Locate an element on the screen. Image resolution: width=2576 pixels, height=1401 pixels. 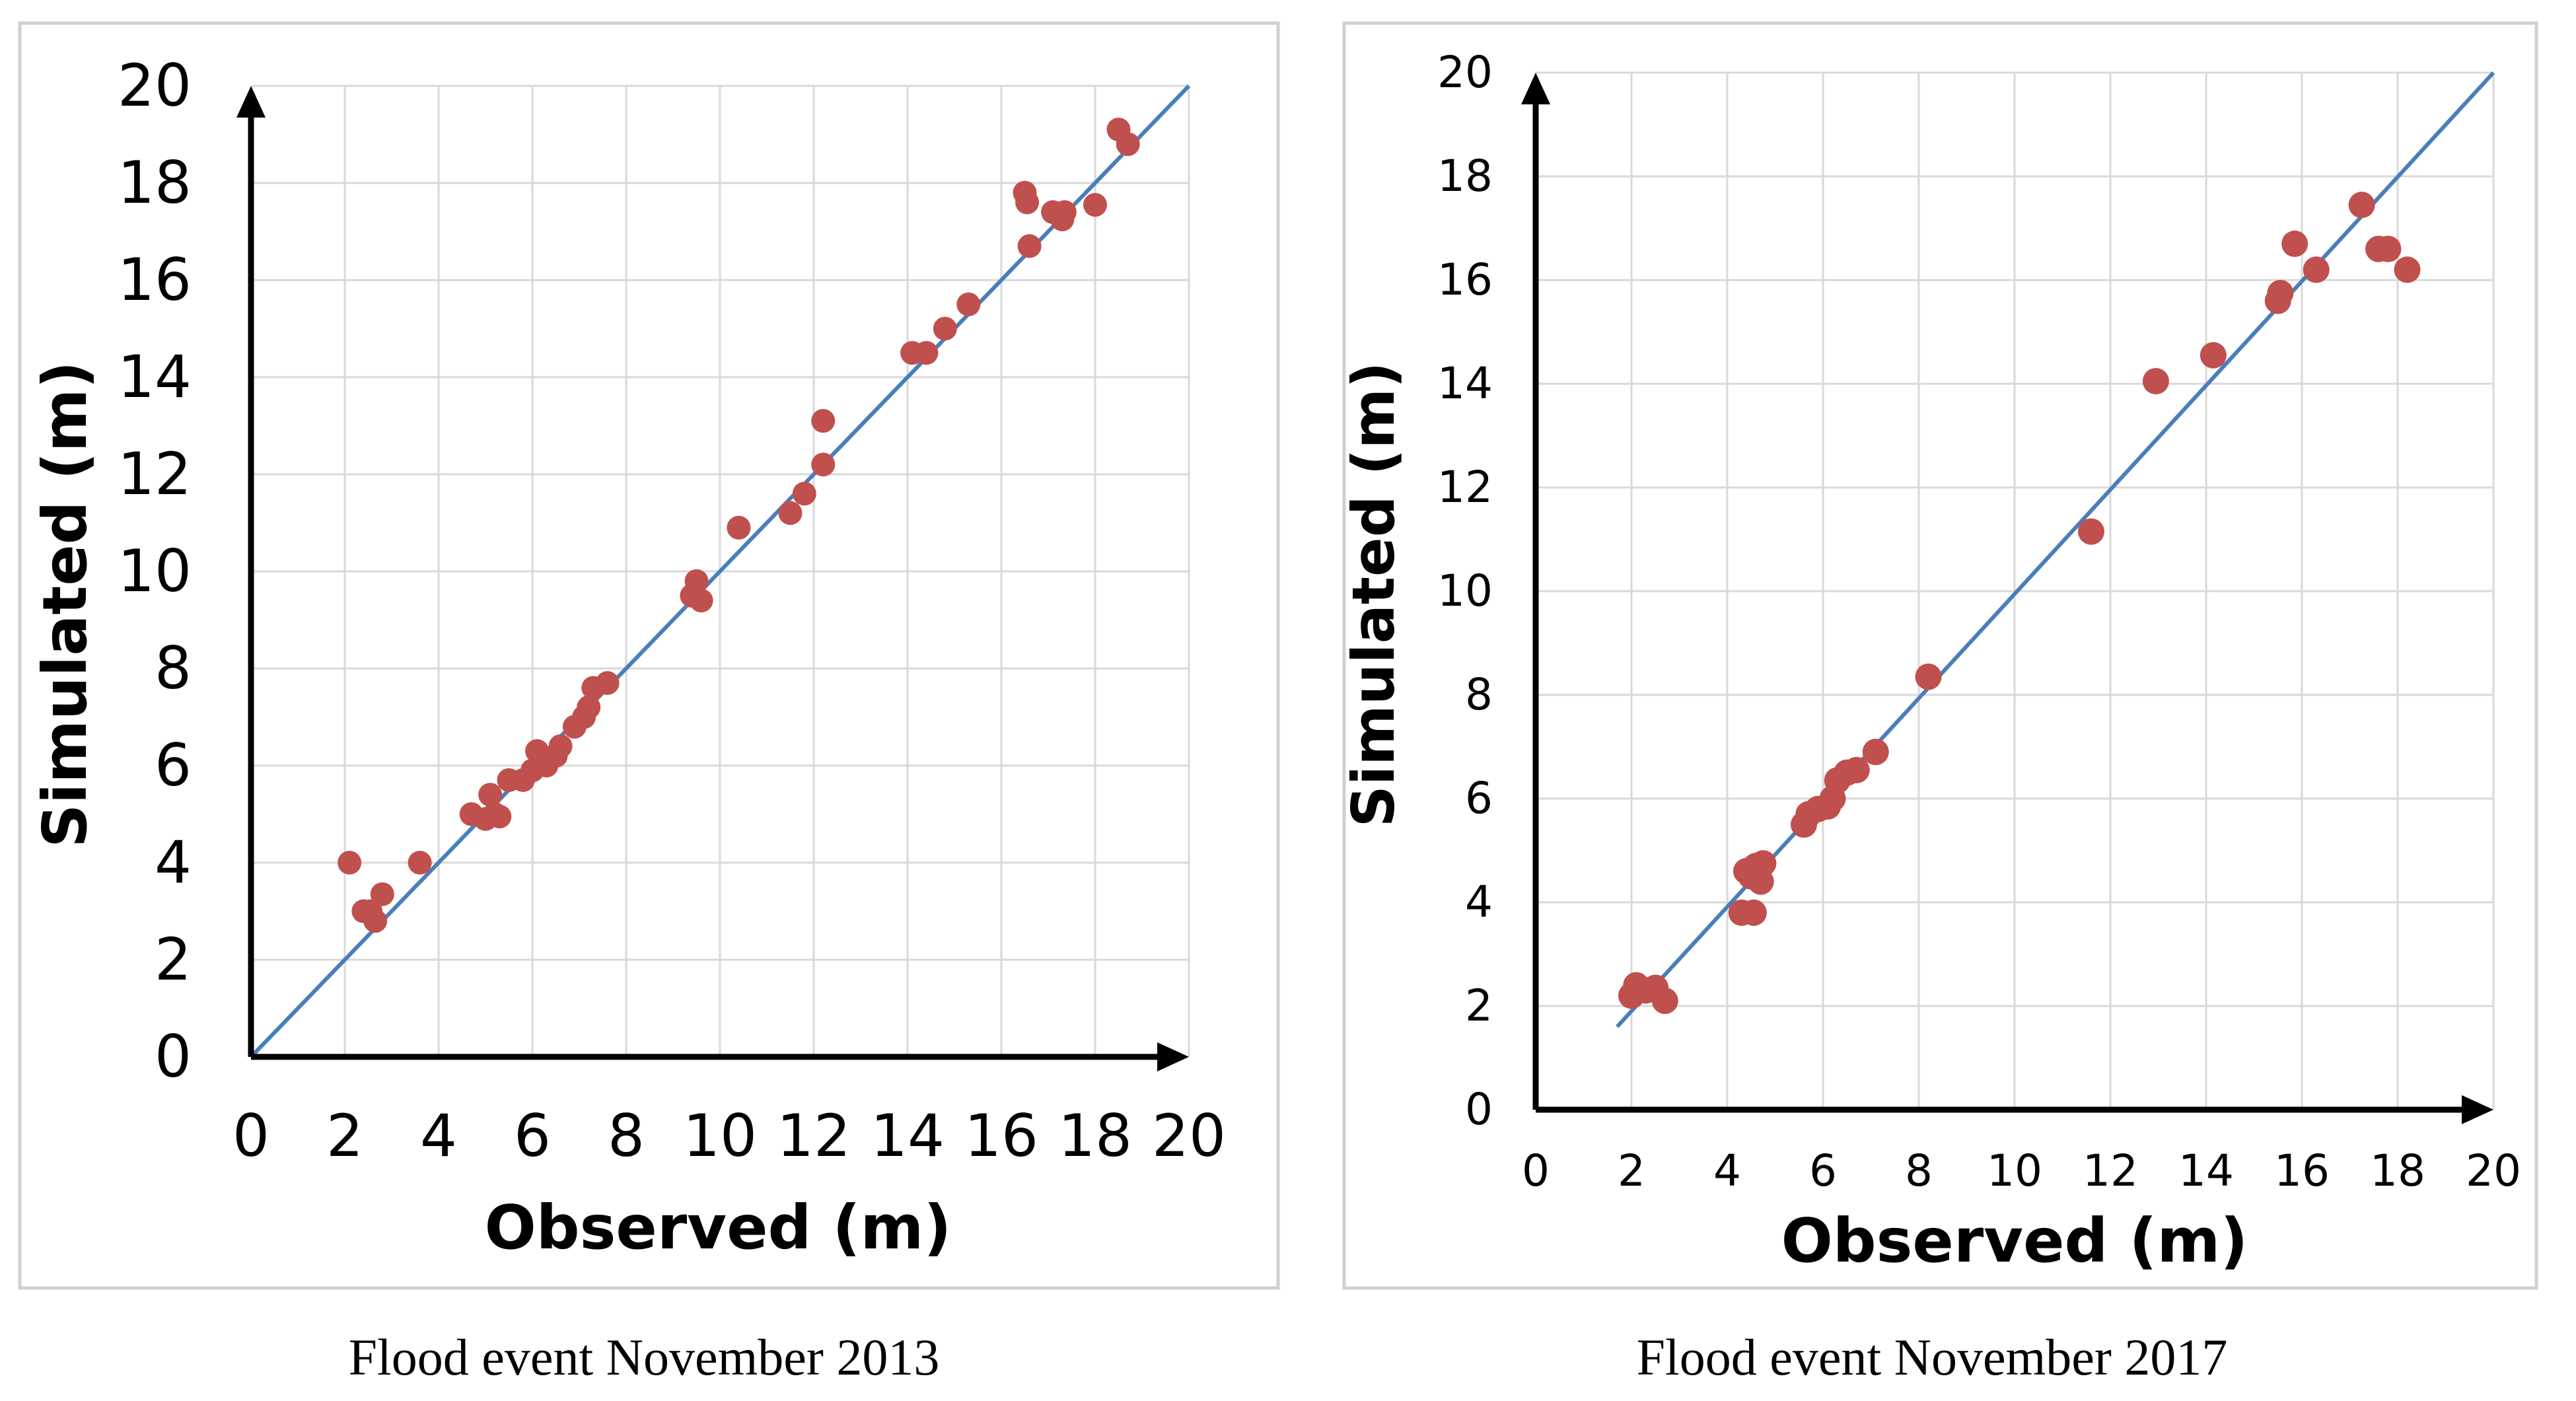
chart-caption: Flood event November 2013 is located at coordinates (644, 1357).